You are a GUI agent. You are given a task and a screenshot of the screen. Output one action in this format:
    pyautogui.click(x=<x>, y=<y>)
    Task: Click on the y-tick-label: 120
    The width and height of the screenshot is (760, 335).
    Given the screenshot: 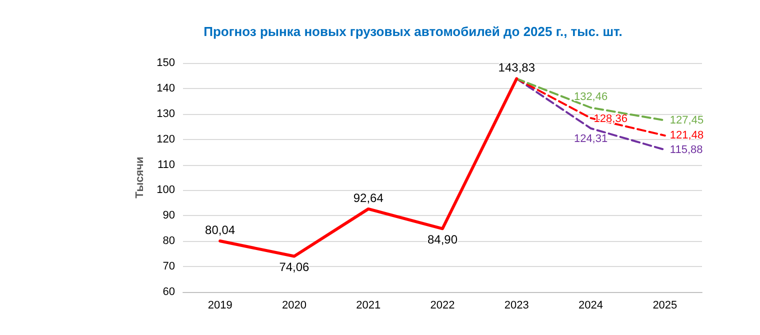 What is the action you would take?
    pyautogui.click(x=165, y=139)
    